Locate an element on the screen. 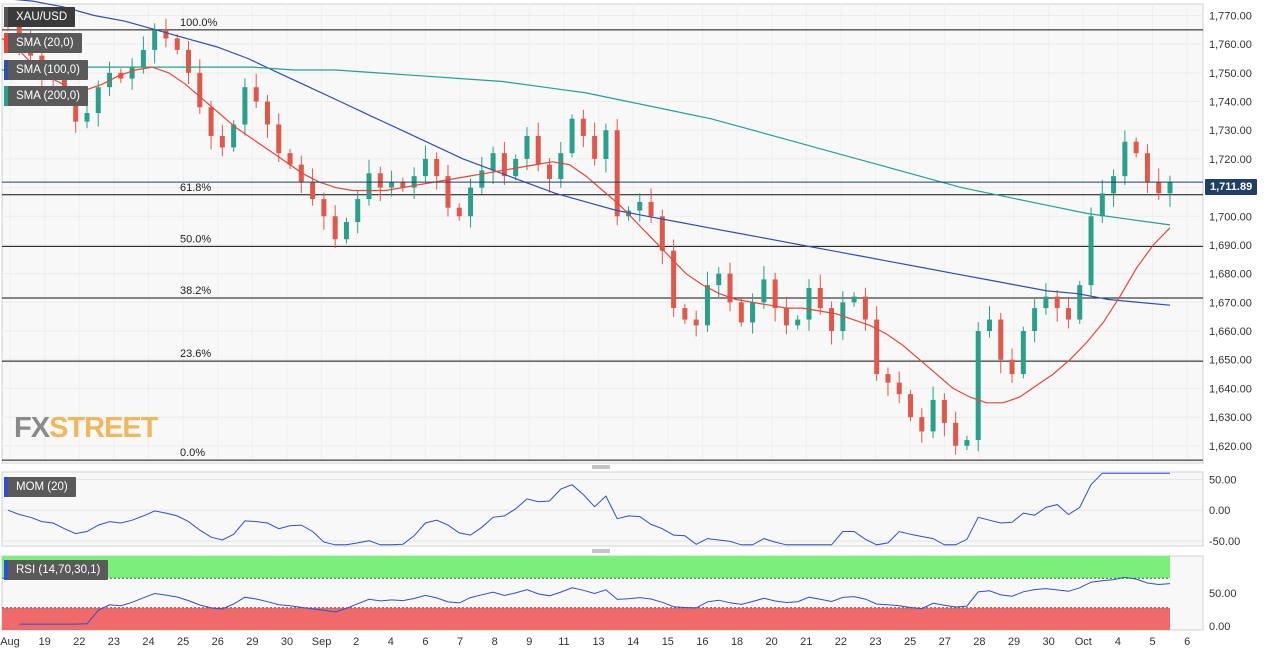 The image size is (1274, 654). x-tick-label: 8 is located at coordinates (495, 642).